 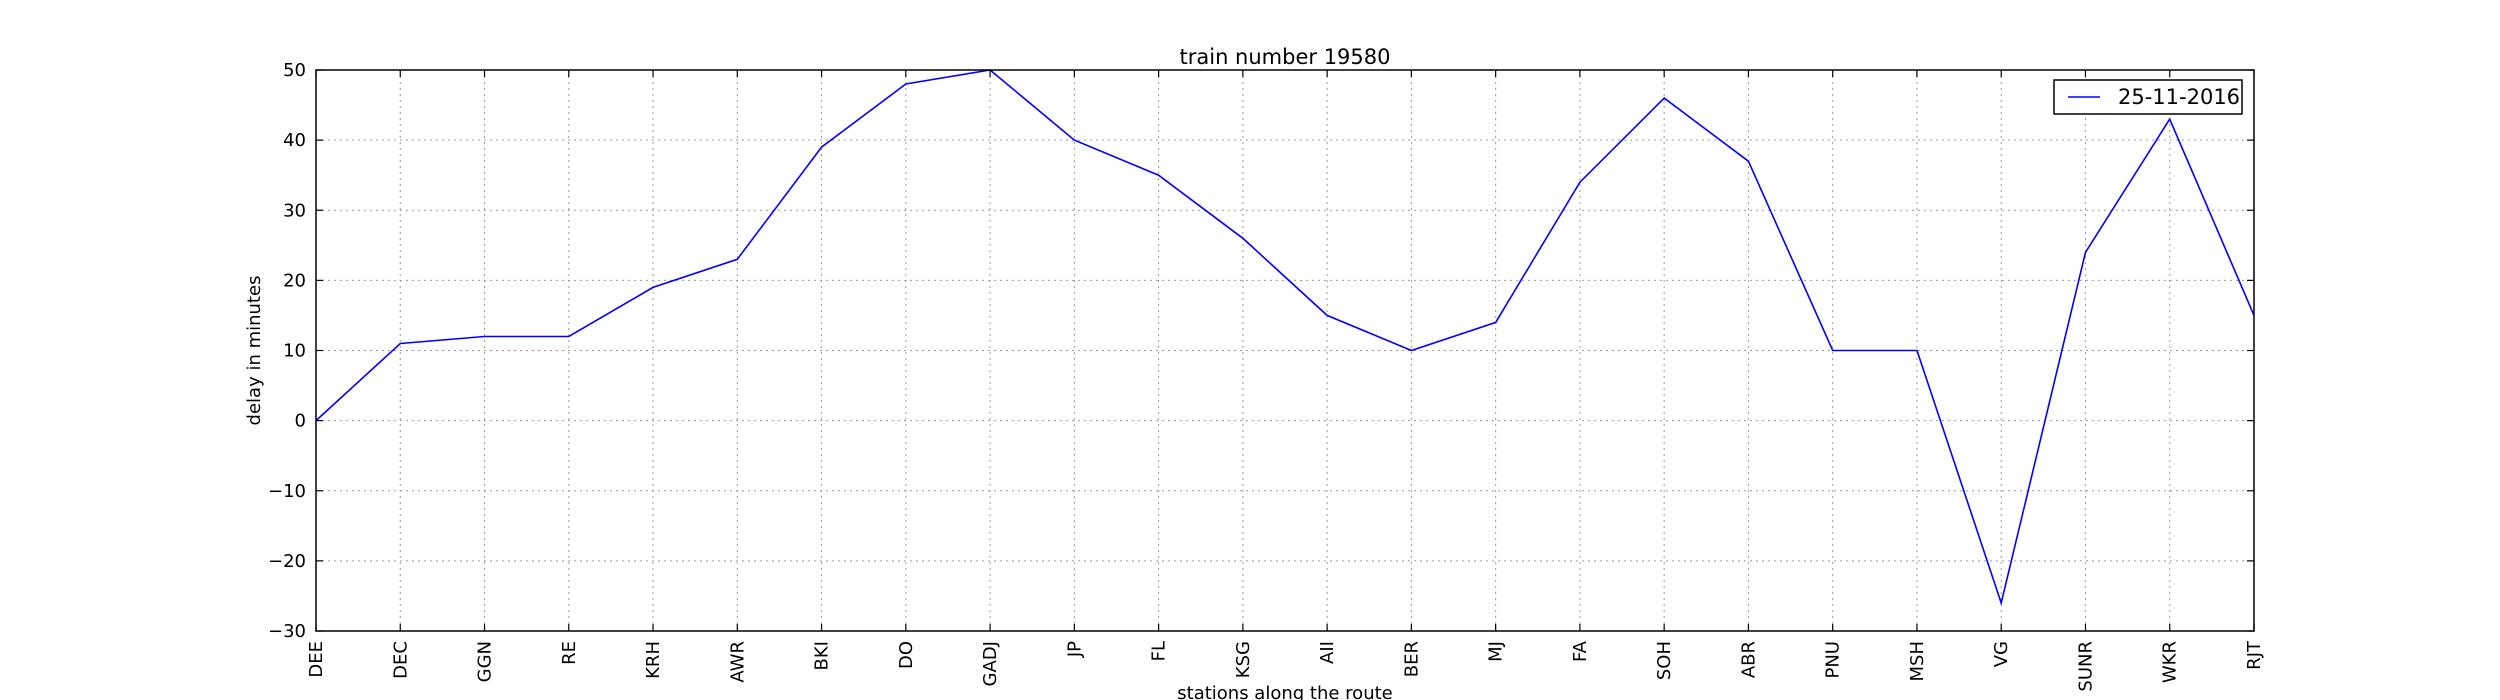 I want to click on chart-title: train number 19580, so click(x=1285, y=57).